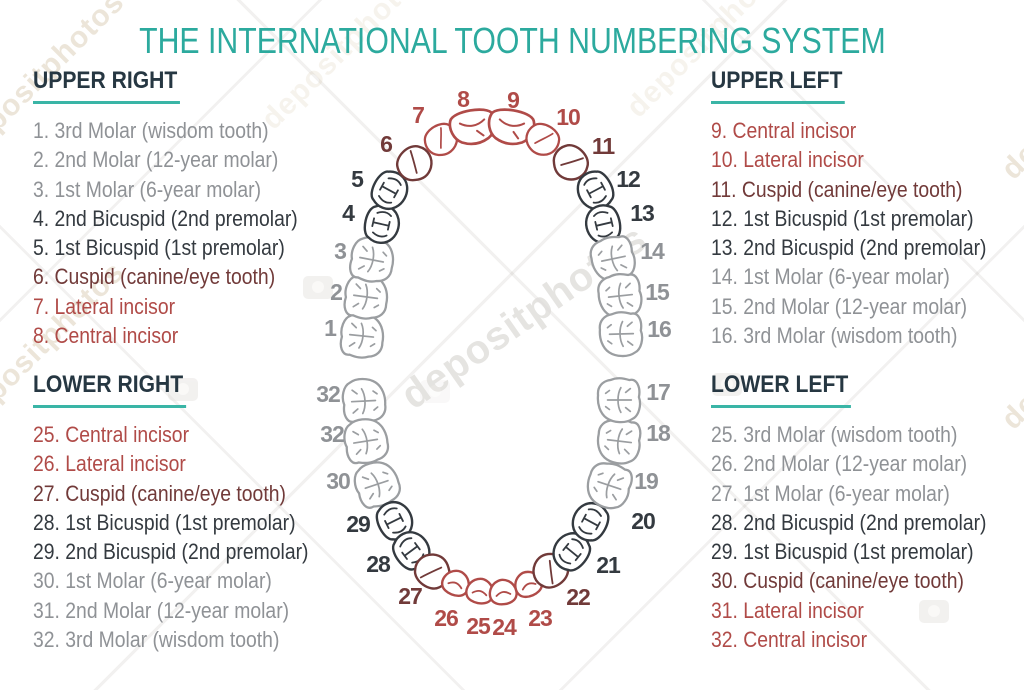  What do you see at coordinates (568, 117) in the screenshot?
I see `tooth-upper-number-label: 10` at bounding box center [568, 117].